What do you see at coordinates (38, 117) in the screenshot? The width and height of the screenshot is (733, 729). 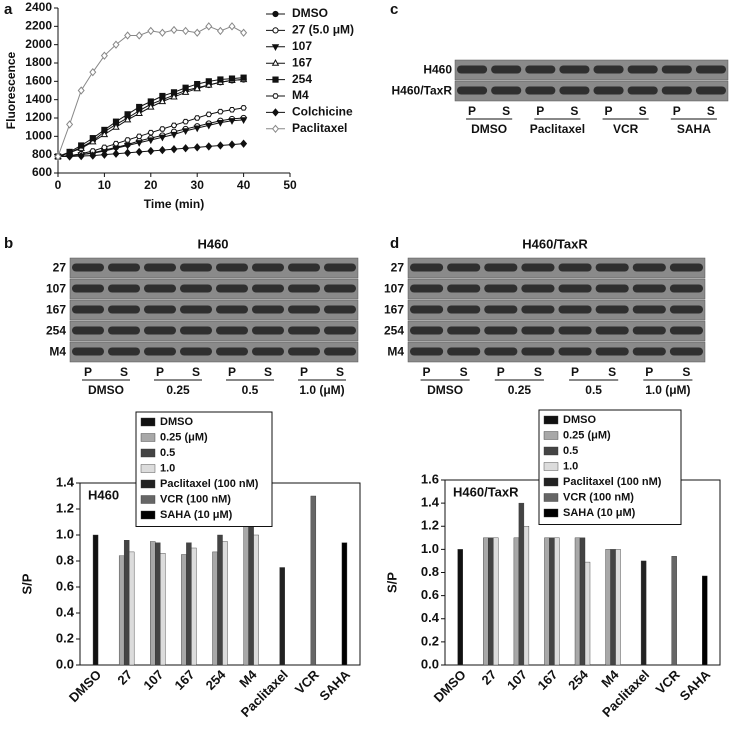 I see `y-tick-label: 1200` at bounding box center [38, 117].